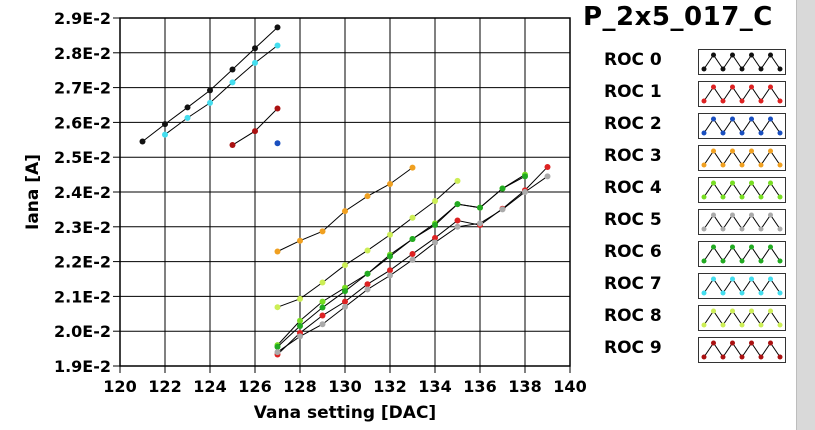  Describe the element at coordinates (164, 386) in the screenshot. I see `x-tick-label: 122` at that location.